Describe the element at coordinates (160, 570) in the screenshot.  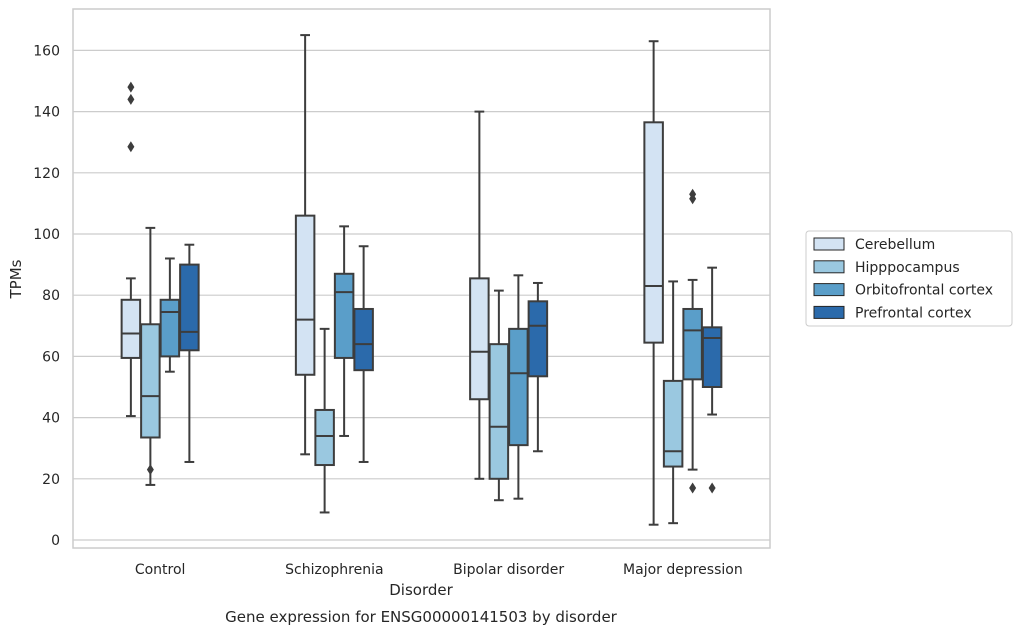
I see `x-tick-label-control: Control` at that location.